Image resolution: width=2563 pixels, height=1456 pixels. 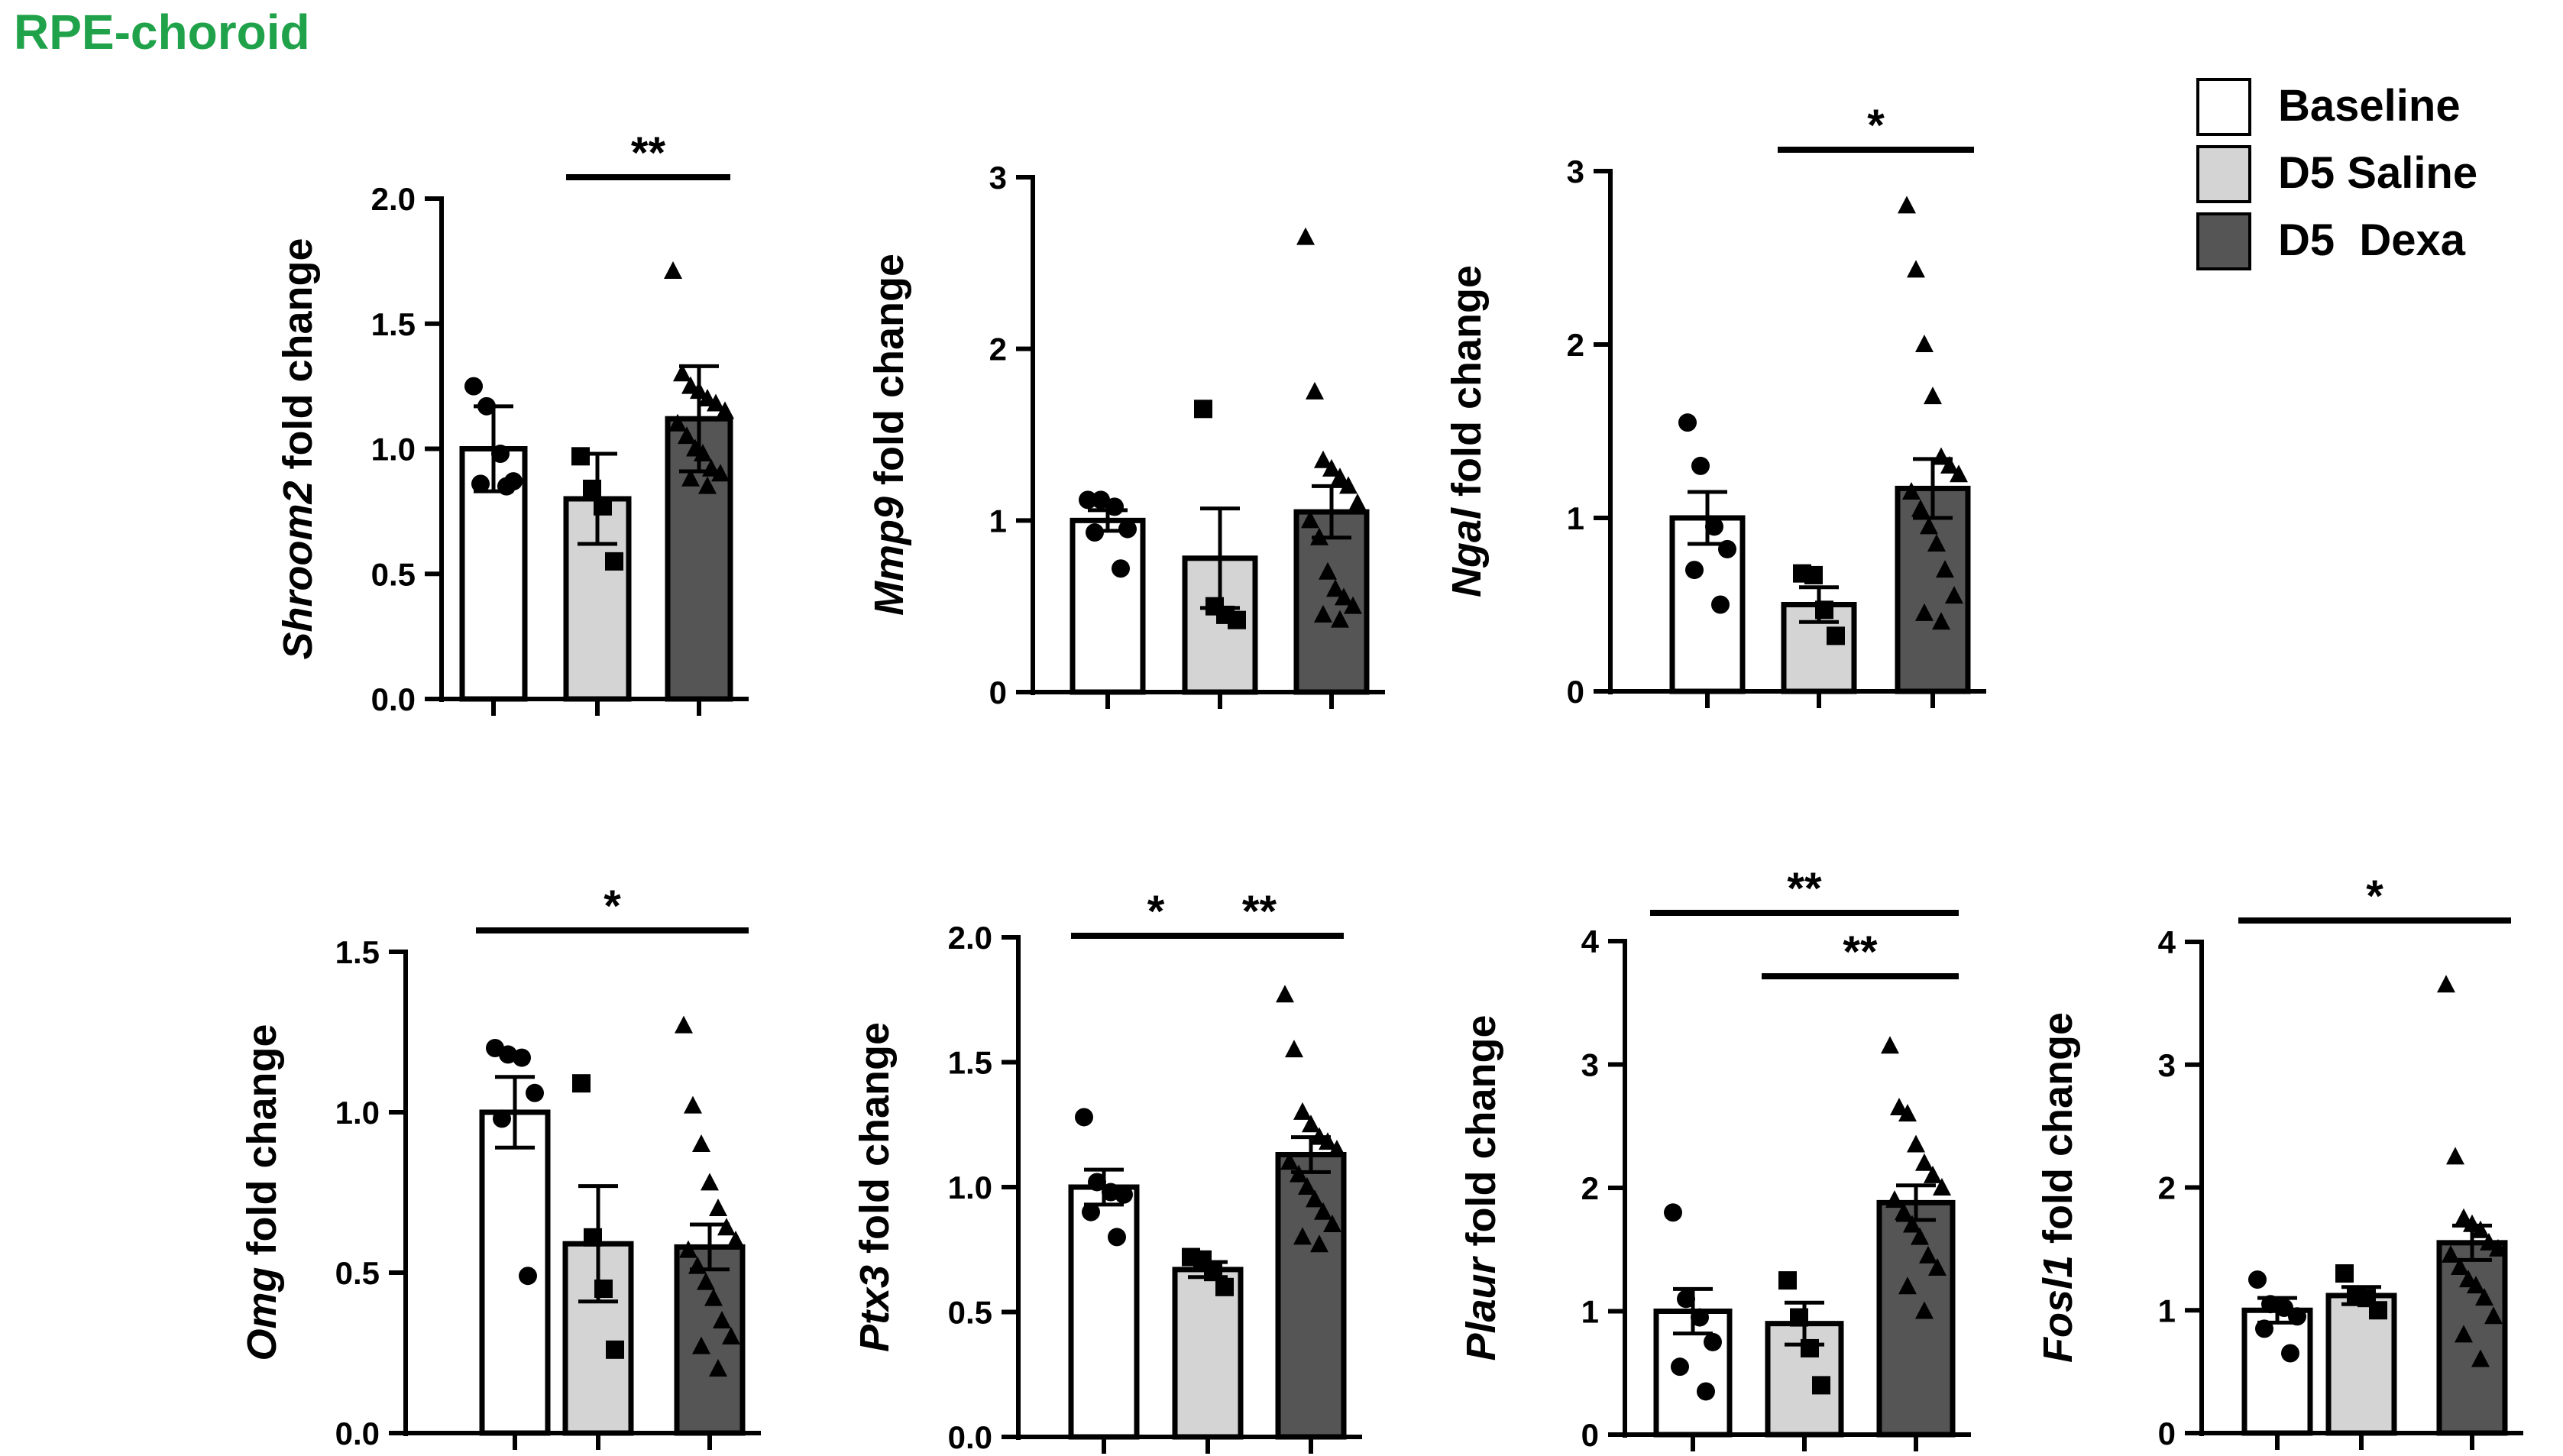 I want to click on y-axis-label: Ptx3 fold change, so click(x=875, y=1187).